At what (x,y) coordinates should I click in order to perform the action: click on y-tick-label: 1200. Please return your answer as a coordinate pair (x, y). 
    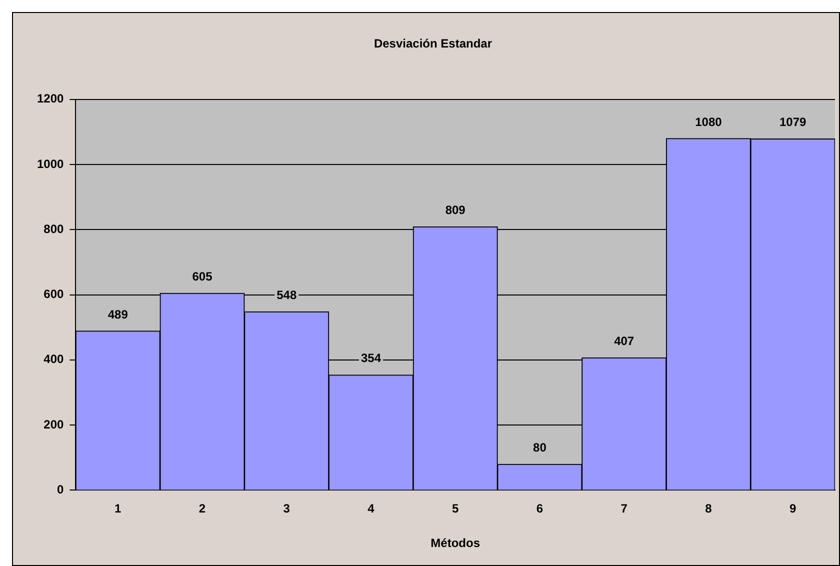
    Looking at the image, I should click on (50, 99).